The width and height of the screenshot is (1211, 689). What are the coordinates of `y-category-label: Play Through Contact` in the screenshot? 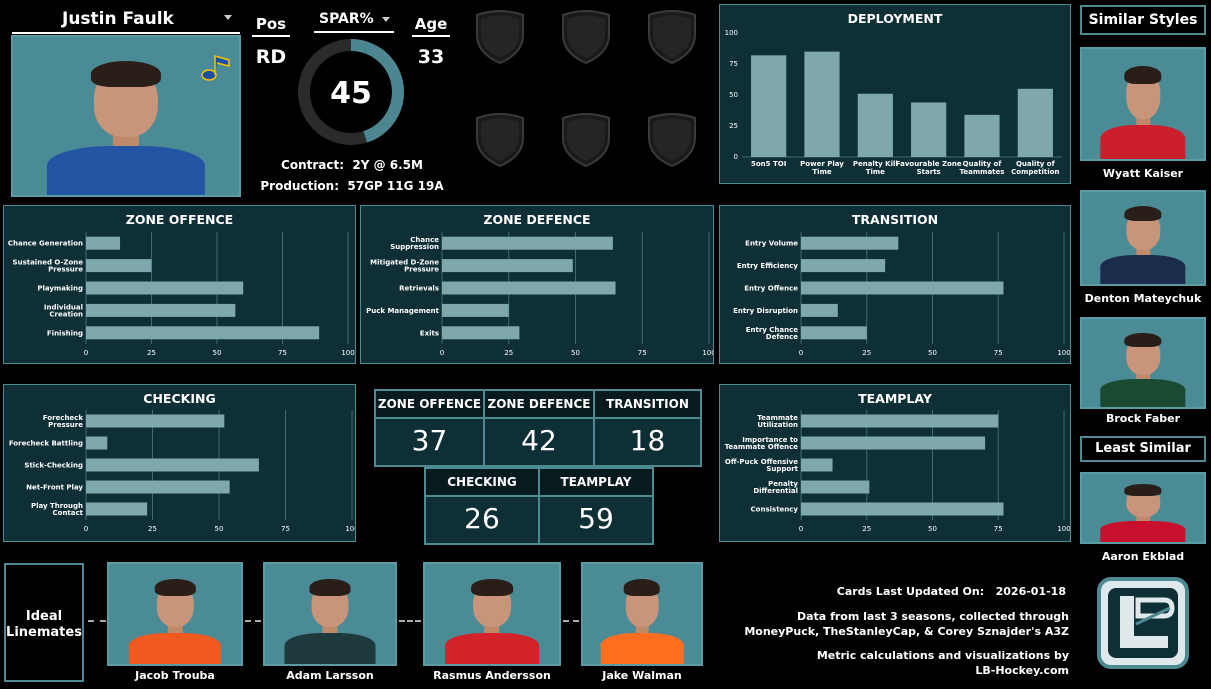 It's located at (57, 509).